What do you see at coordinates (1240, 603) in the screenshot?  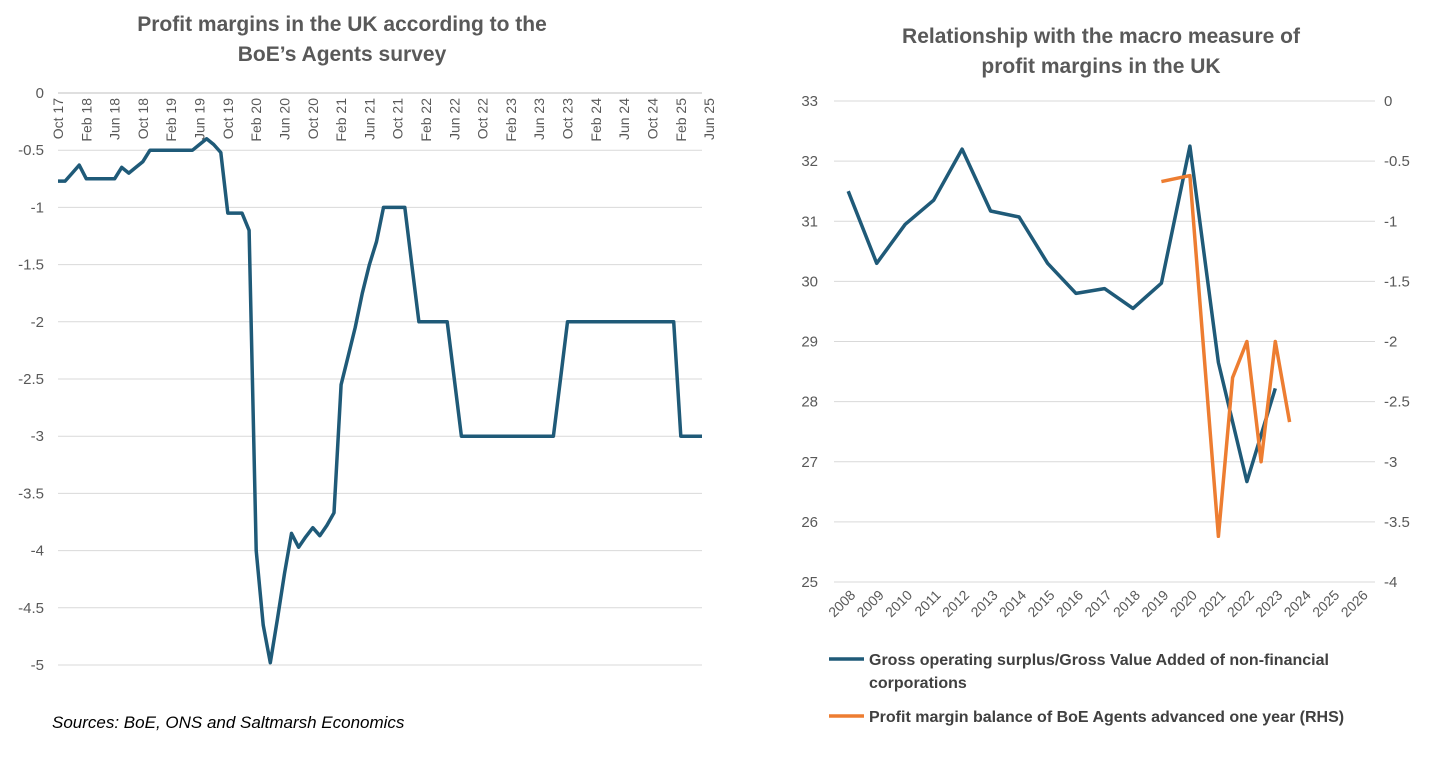 I see `right-chart-x-tick-label: 2022` at bounding box center [1240, 603].